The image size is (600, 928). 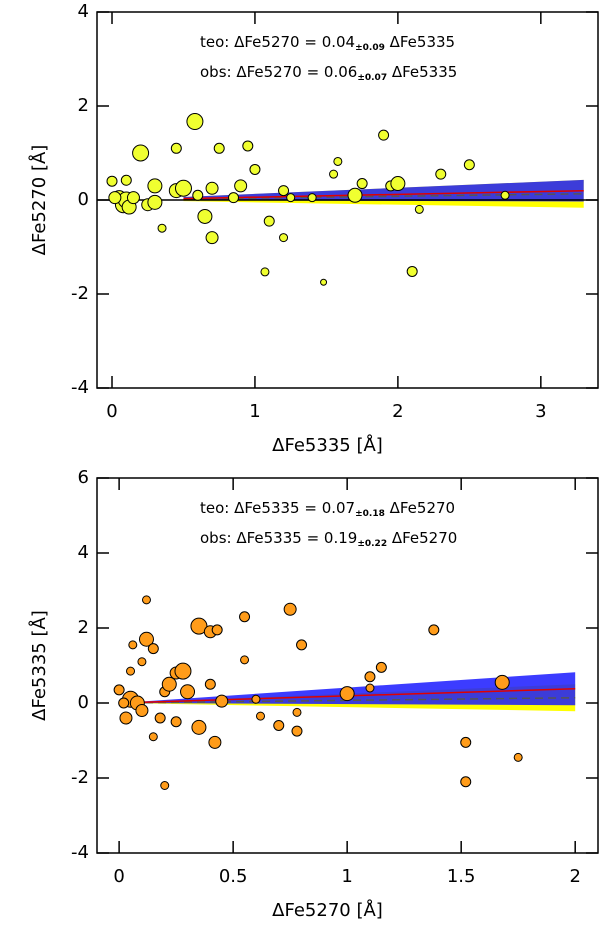 What do you see at coordinates (370, 48) in the screenshot?
I see `annotation-error: ±0.09` at bounding box center [370, 48].